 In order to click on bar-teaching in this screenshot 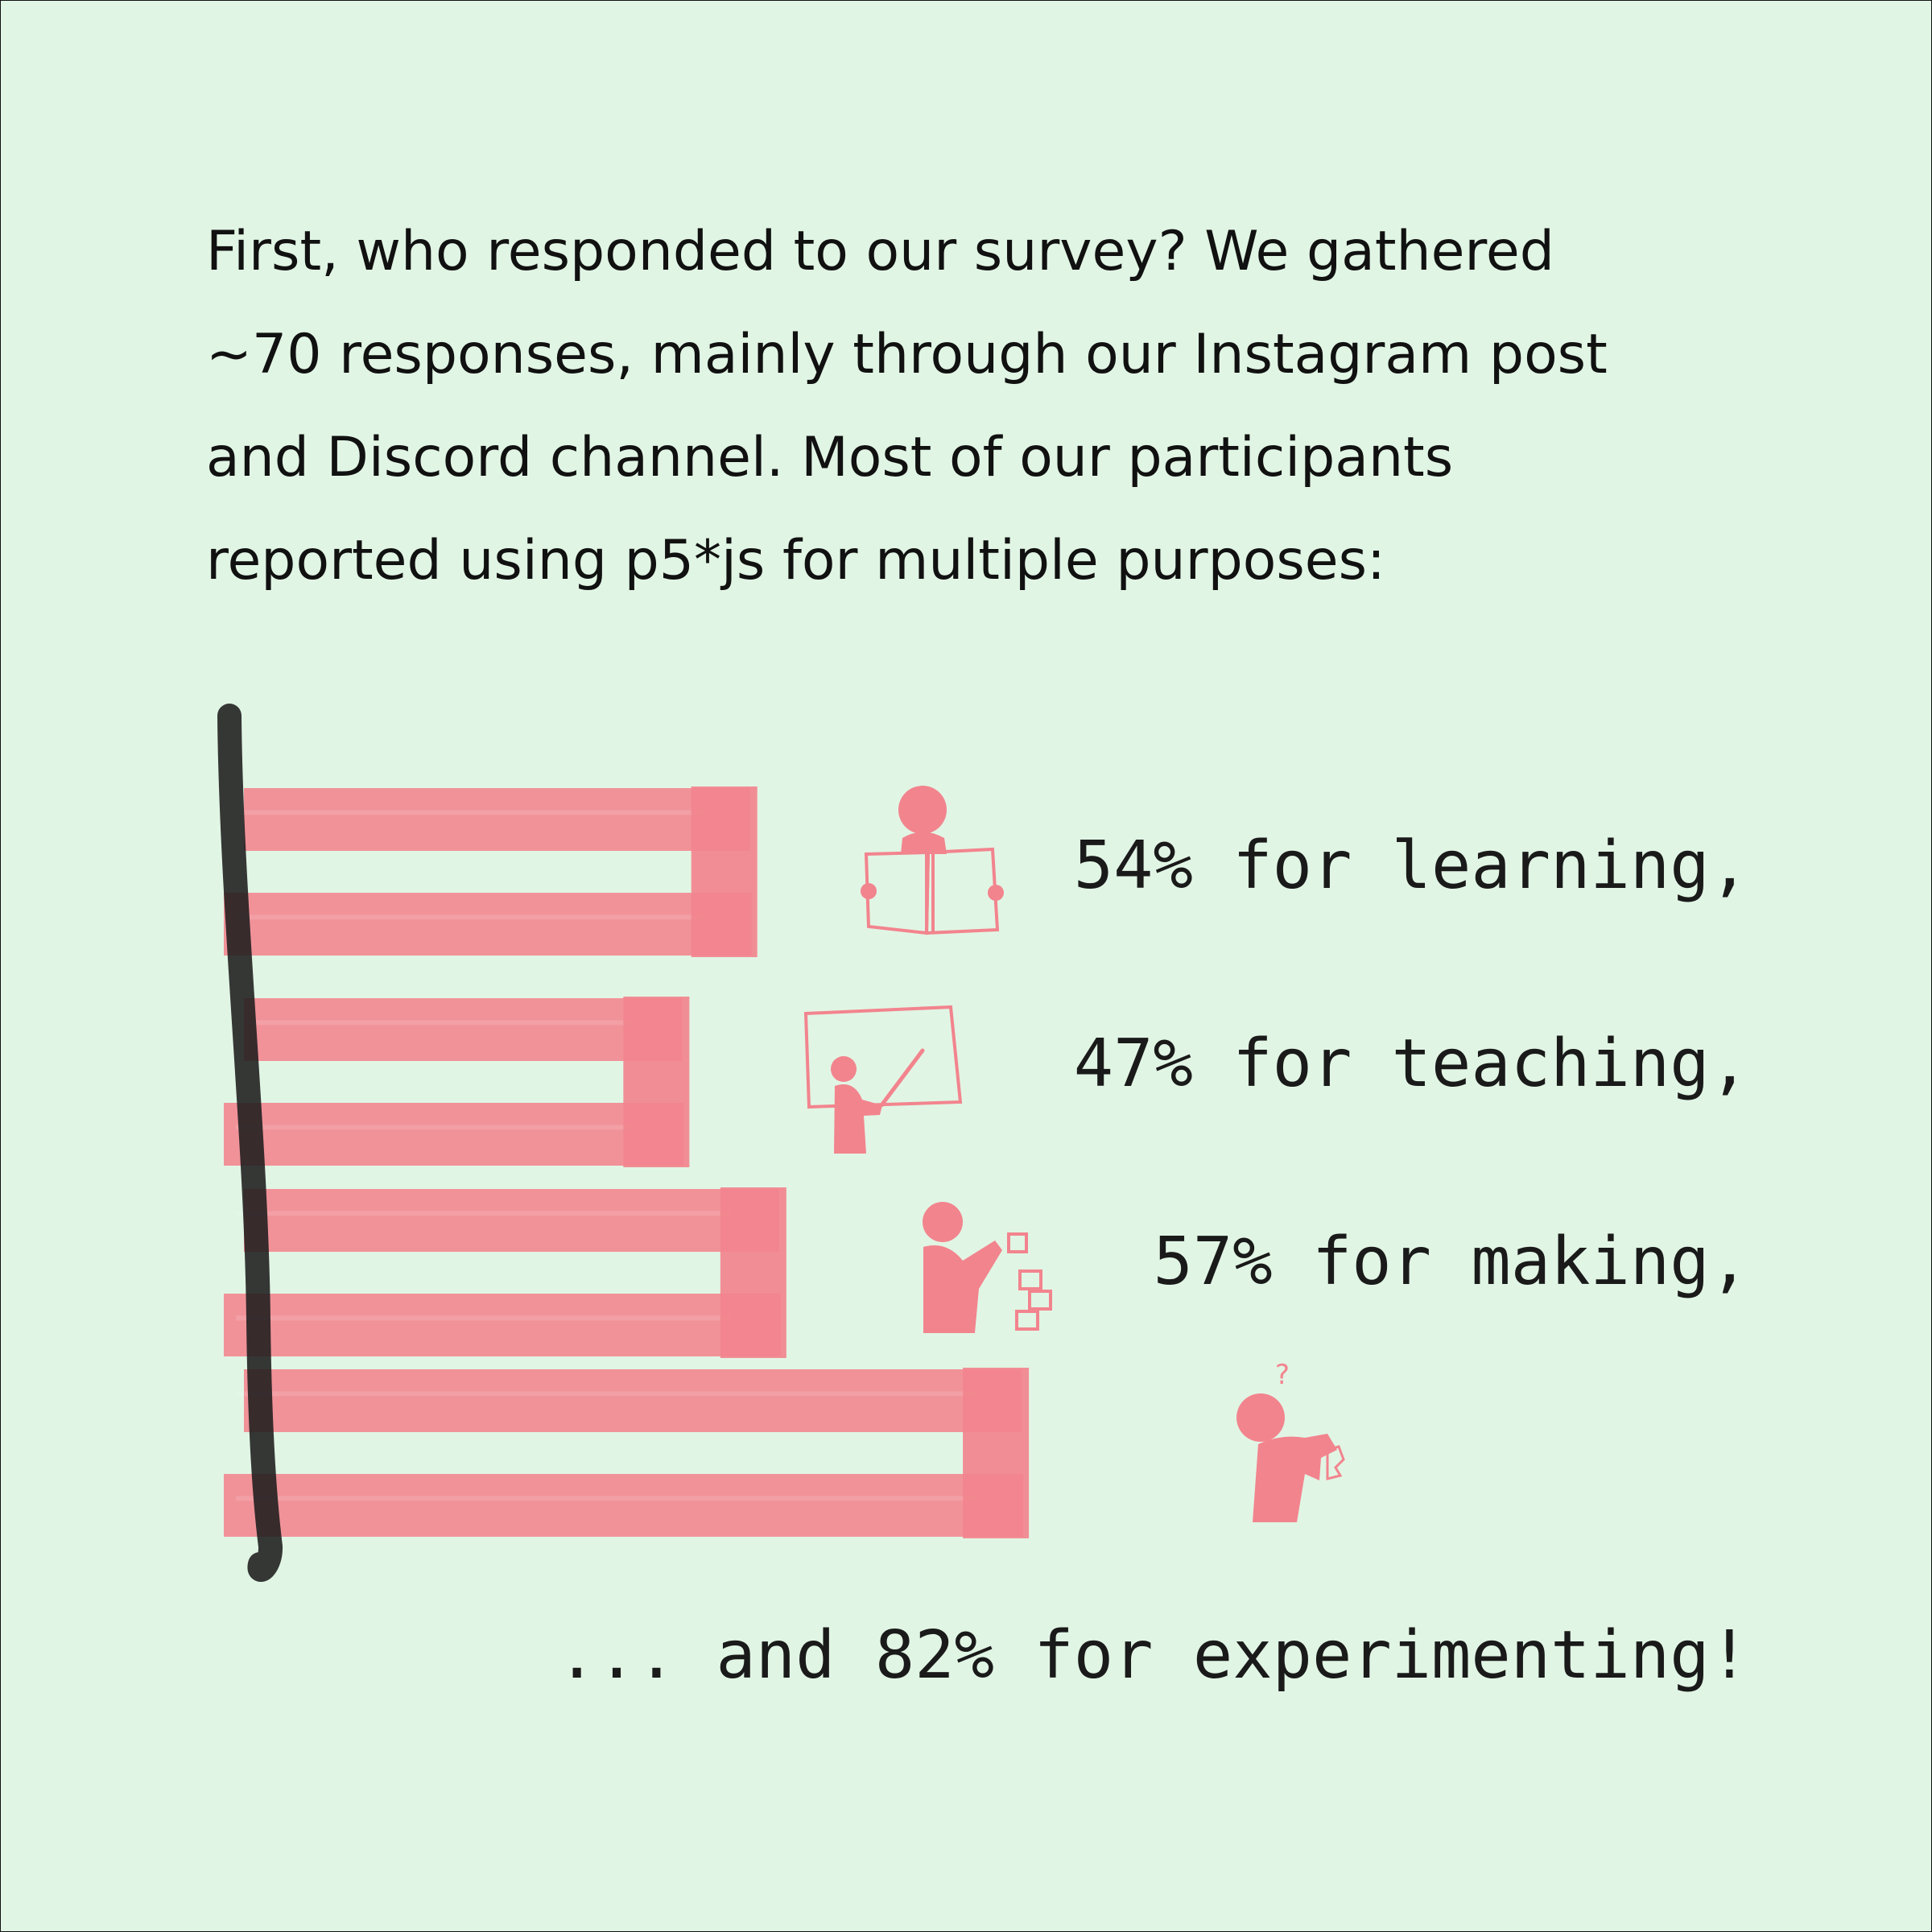, I will do `click(457, 1082)`.